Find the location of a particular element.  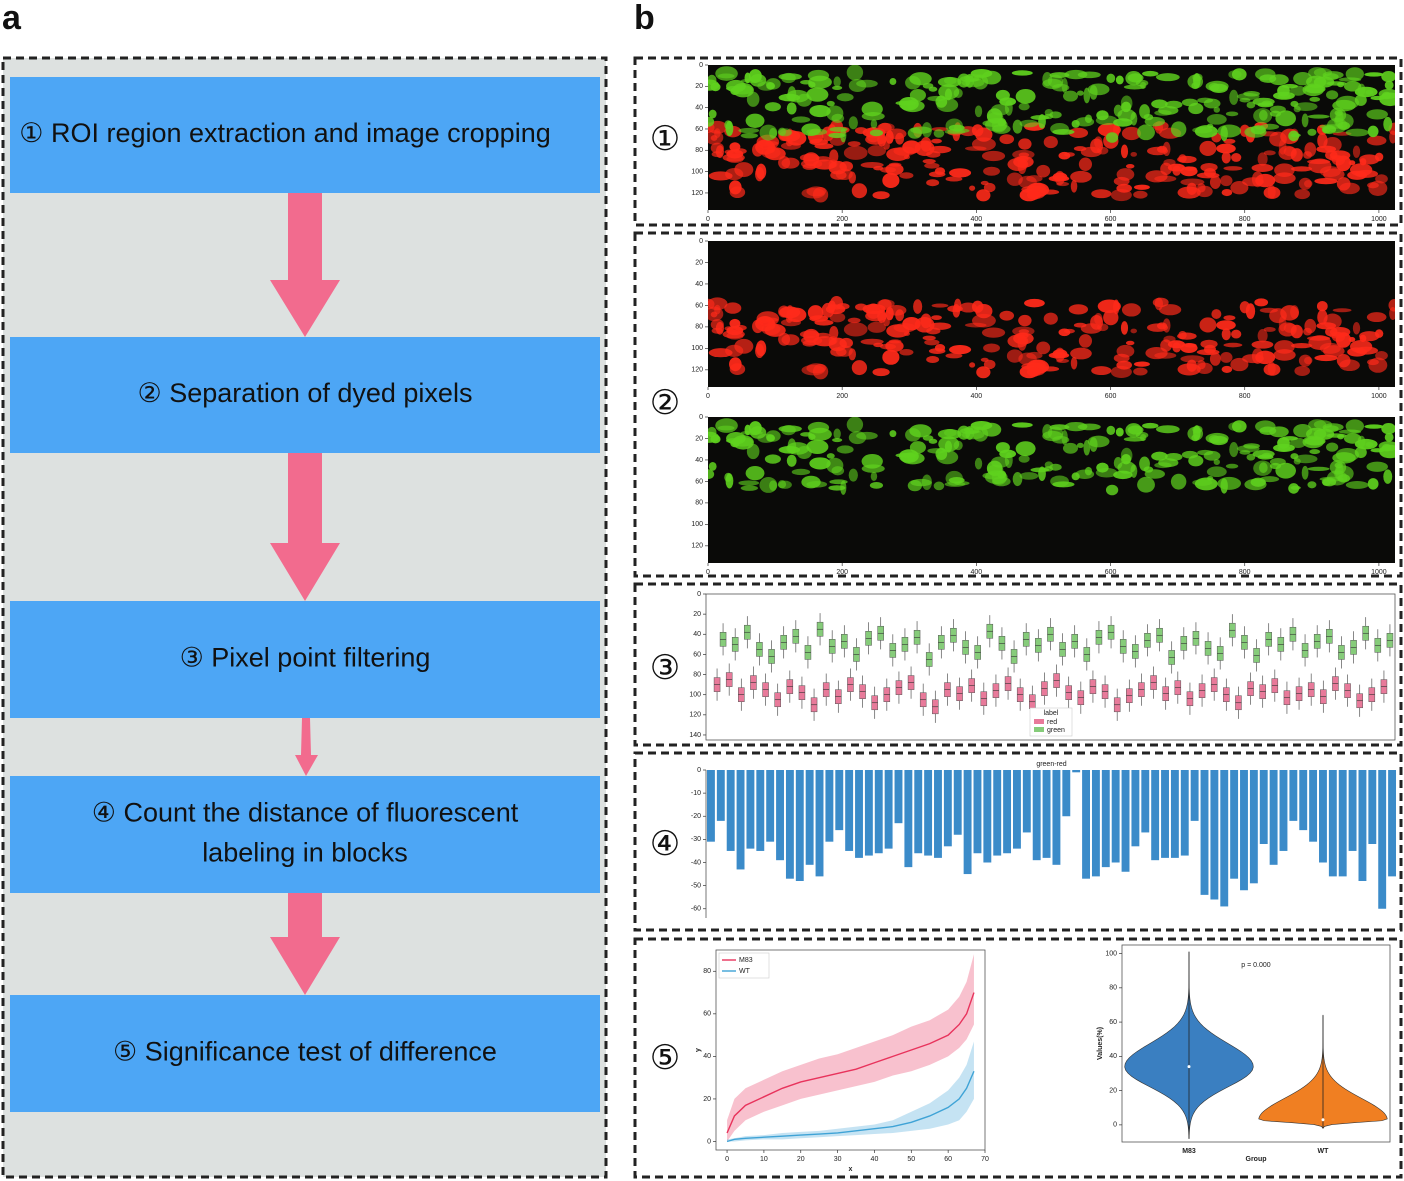

x-label: Group is located at coordinates (1256, 1159).